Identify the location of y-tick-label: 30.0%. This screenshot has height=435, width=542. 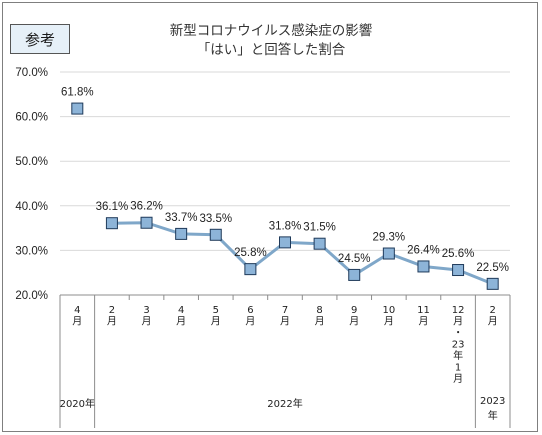
(31, 251).